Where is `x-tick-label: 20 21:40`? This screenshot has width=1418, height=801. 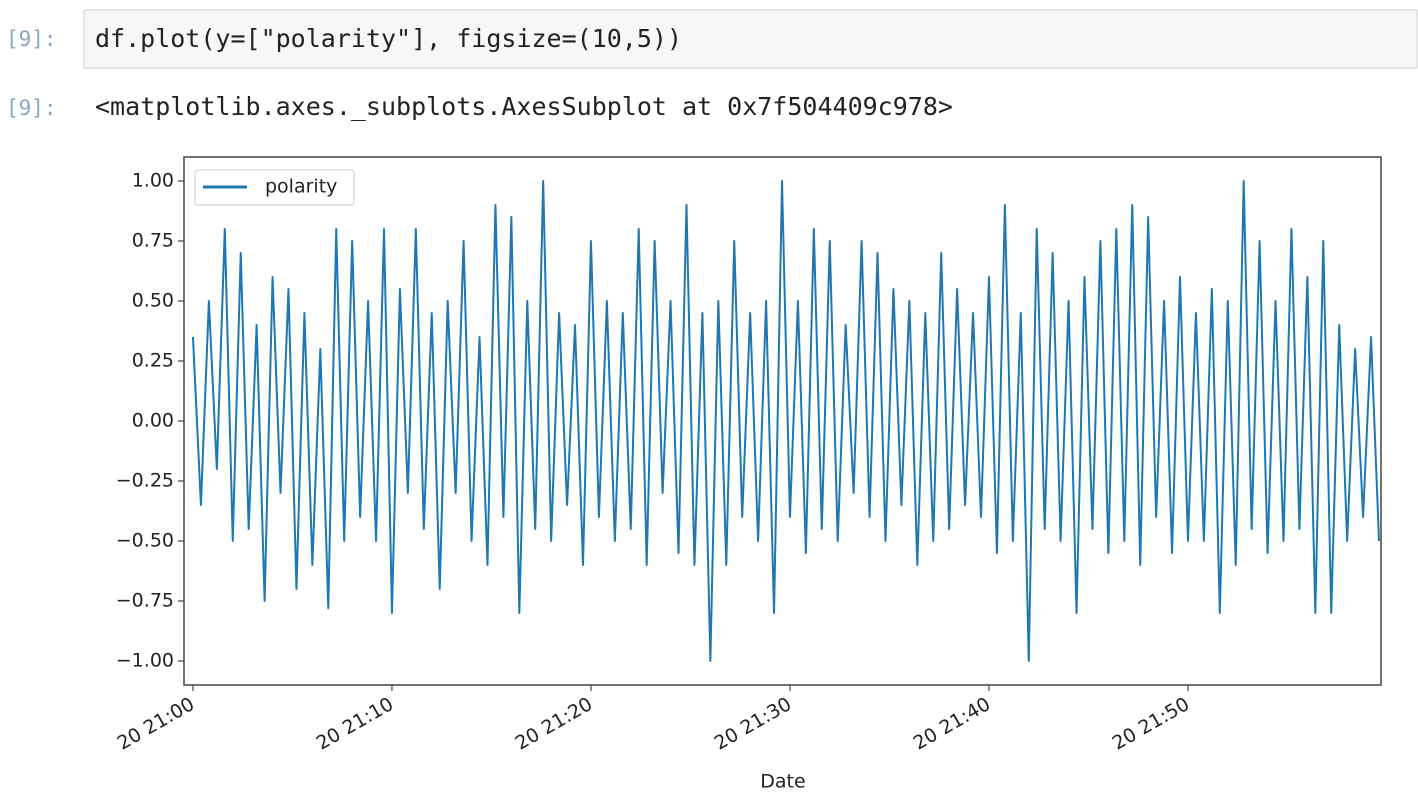 x-tick-label: 20 21:40 is located at coordinates (952, 724).